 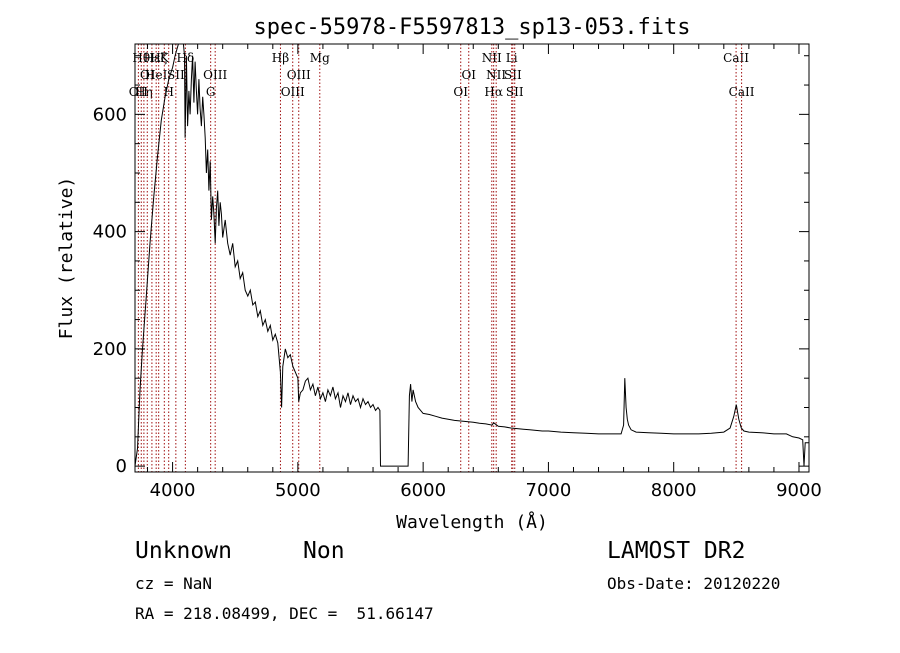 I want to click on line-marker-label: H, so click(x=168, y=92).